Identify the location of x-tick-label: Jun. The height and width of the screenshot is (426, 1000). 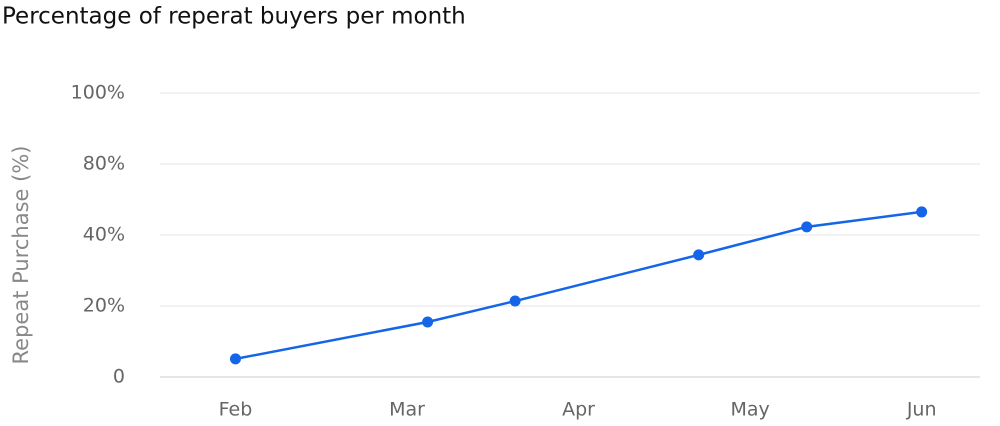
(921, 410).